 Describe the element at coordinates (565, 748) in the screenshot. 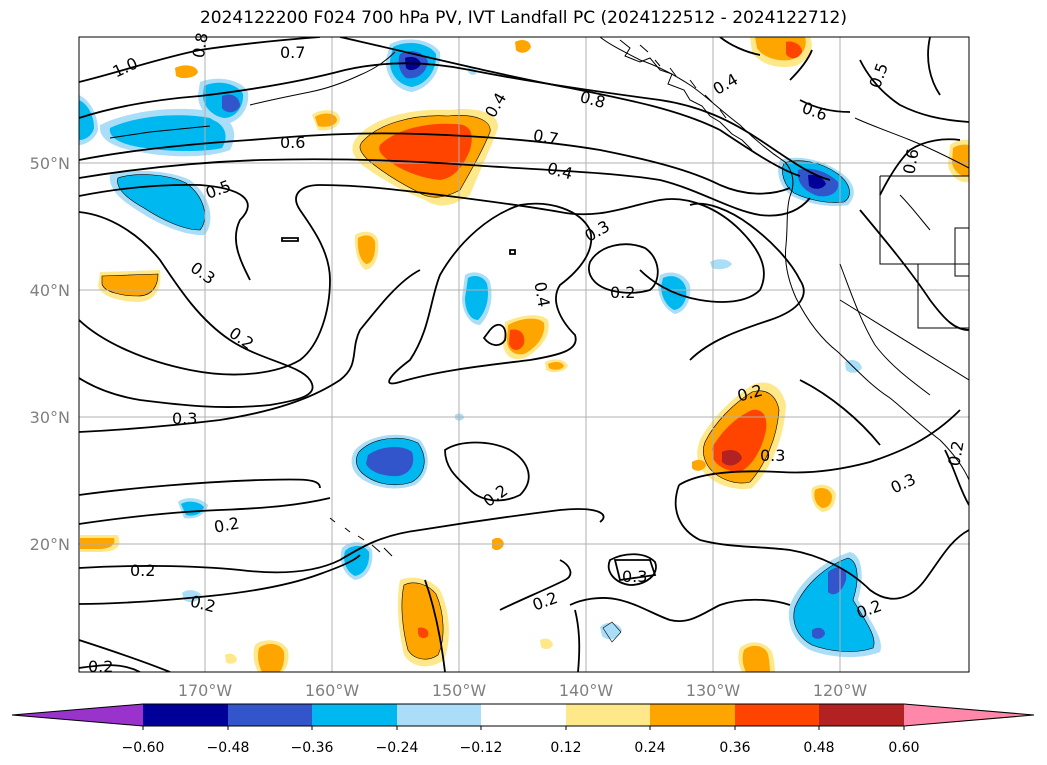

I see `colorbar-tick-label: 0.12` at that location.